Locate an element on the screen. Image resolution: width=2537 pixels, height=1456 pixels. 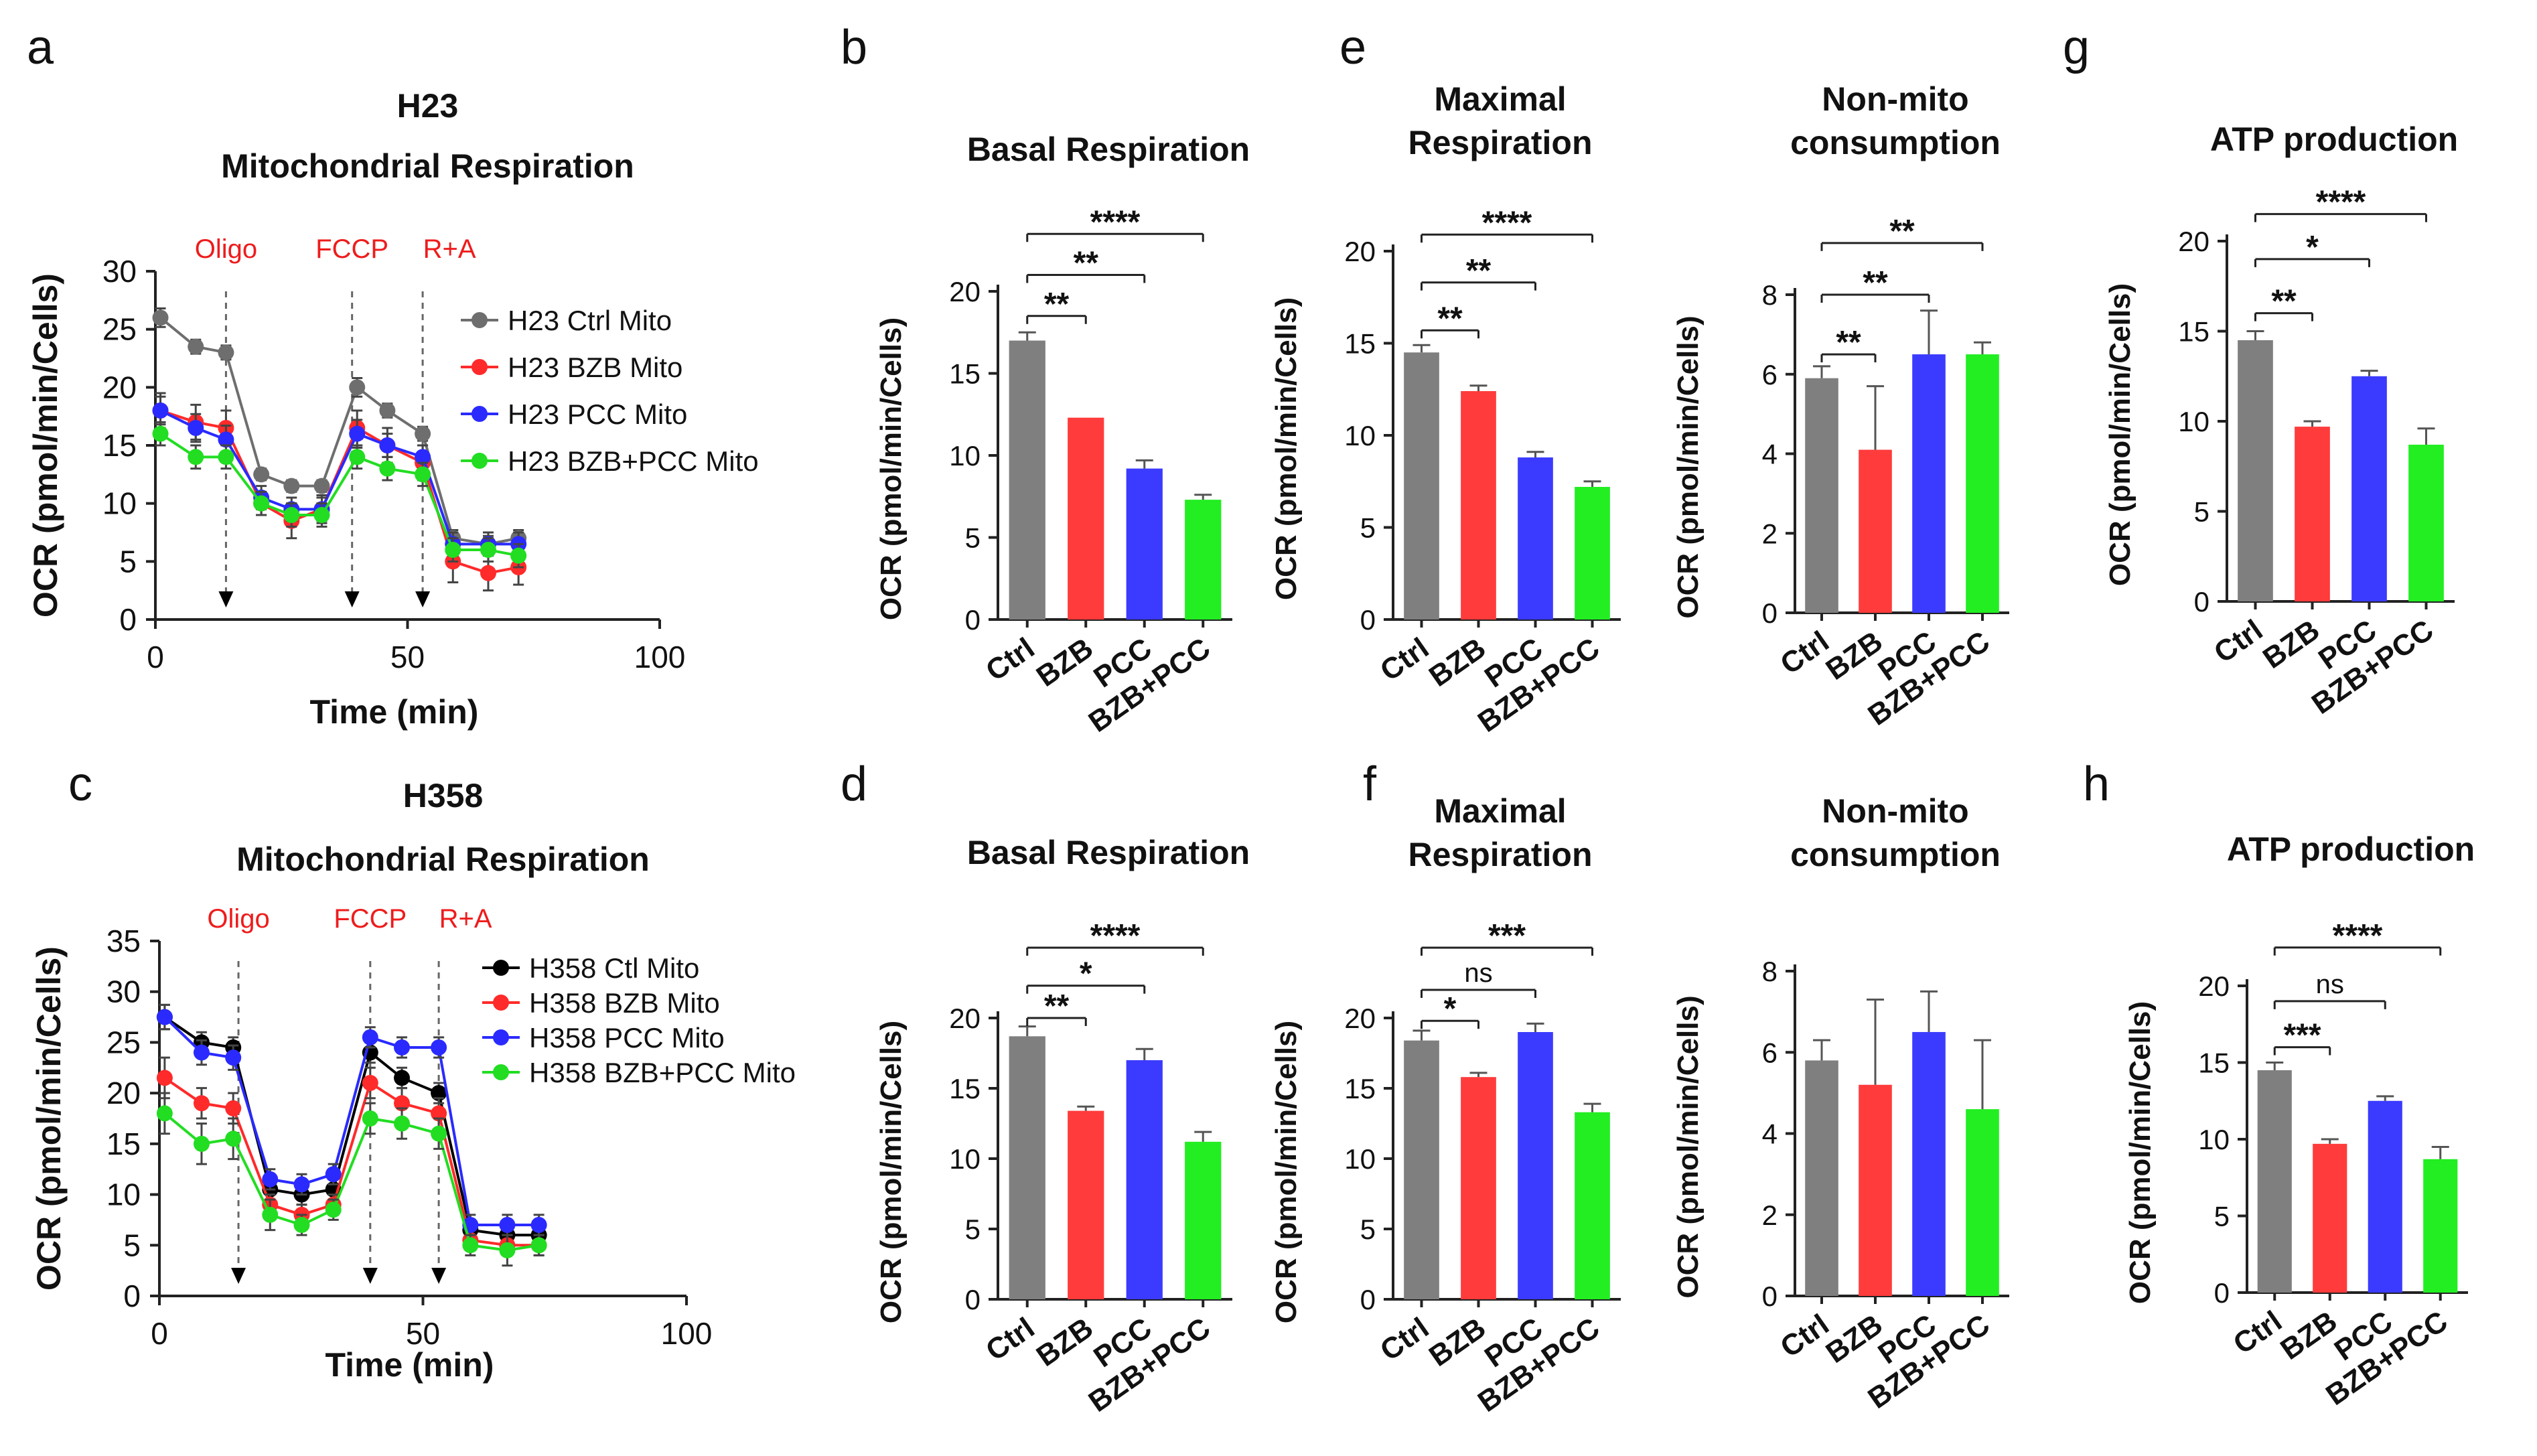
x-tick-label: Ctrl is located at coordinates (1805, 653).